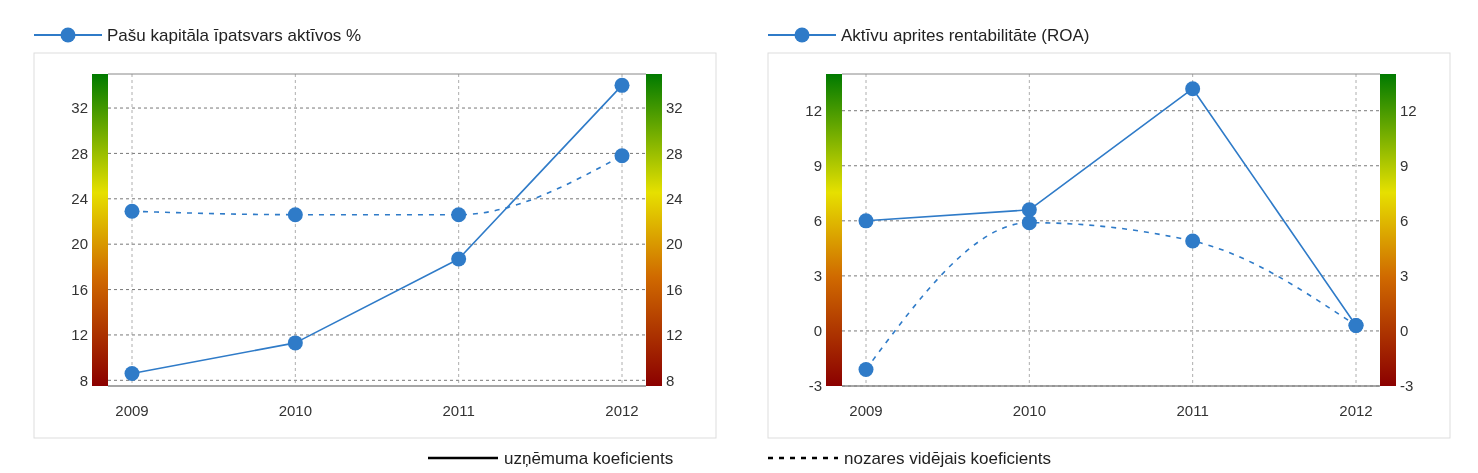 The height and width of the screenshot is (473, 1478). I want to click on y-tick-label: 28, so click(79, 153).